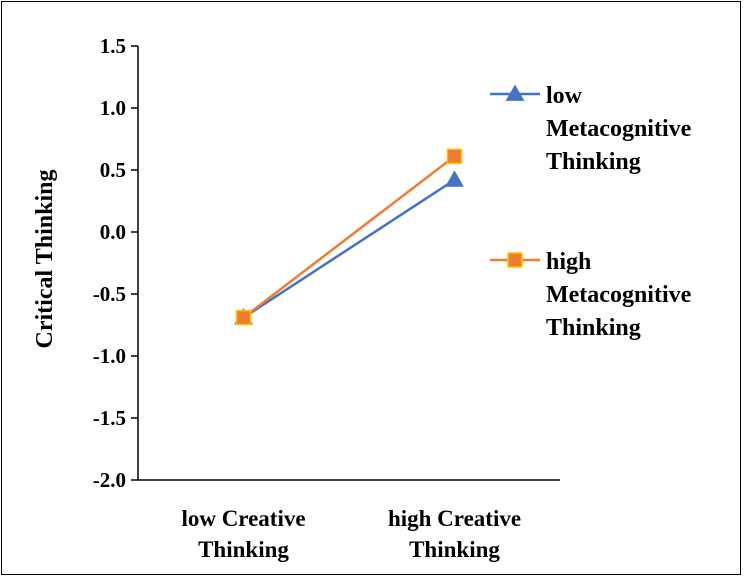 This screenshot has height=578, width=744. I want to click on y-tick-label: 1.5, so click(113, 46).